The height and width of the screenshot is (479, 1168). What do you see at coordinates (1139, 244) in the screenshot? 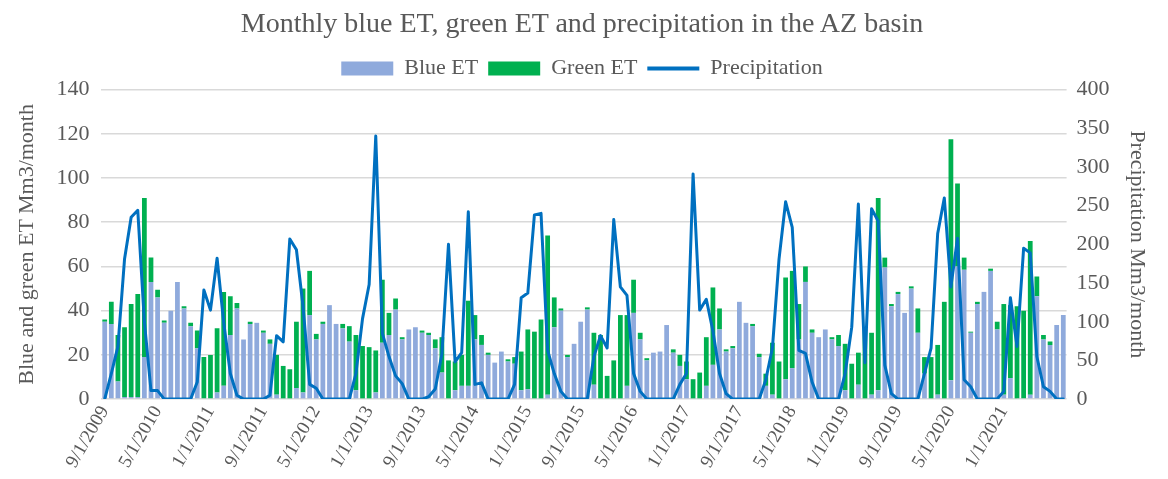
I see `y2-axis-title: Precipitation Mm3/month` at bounding box center [1139, 244].